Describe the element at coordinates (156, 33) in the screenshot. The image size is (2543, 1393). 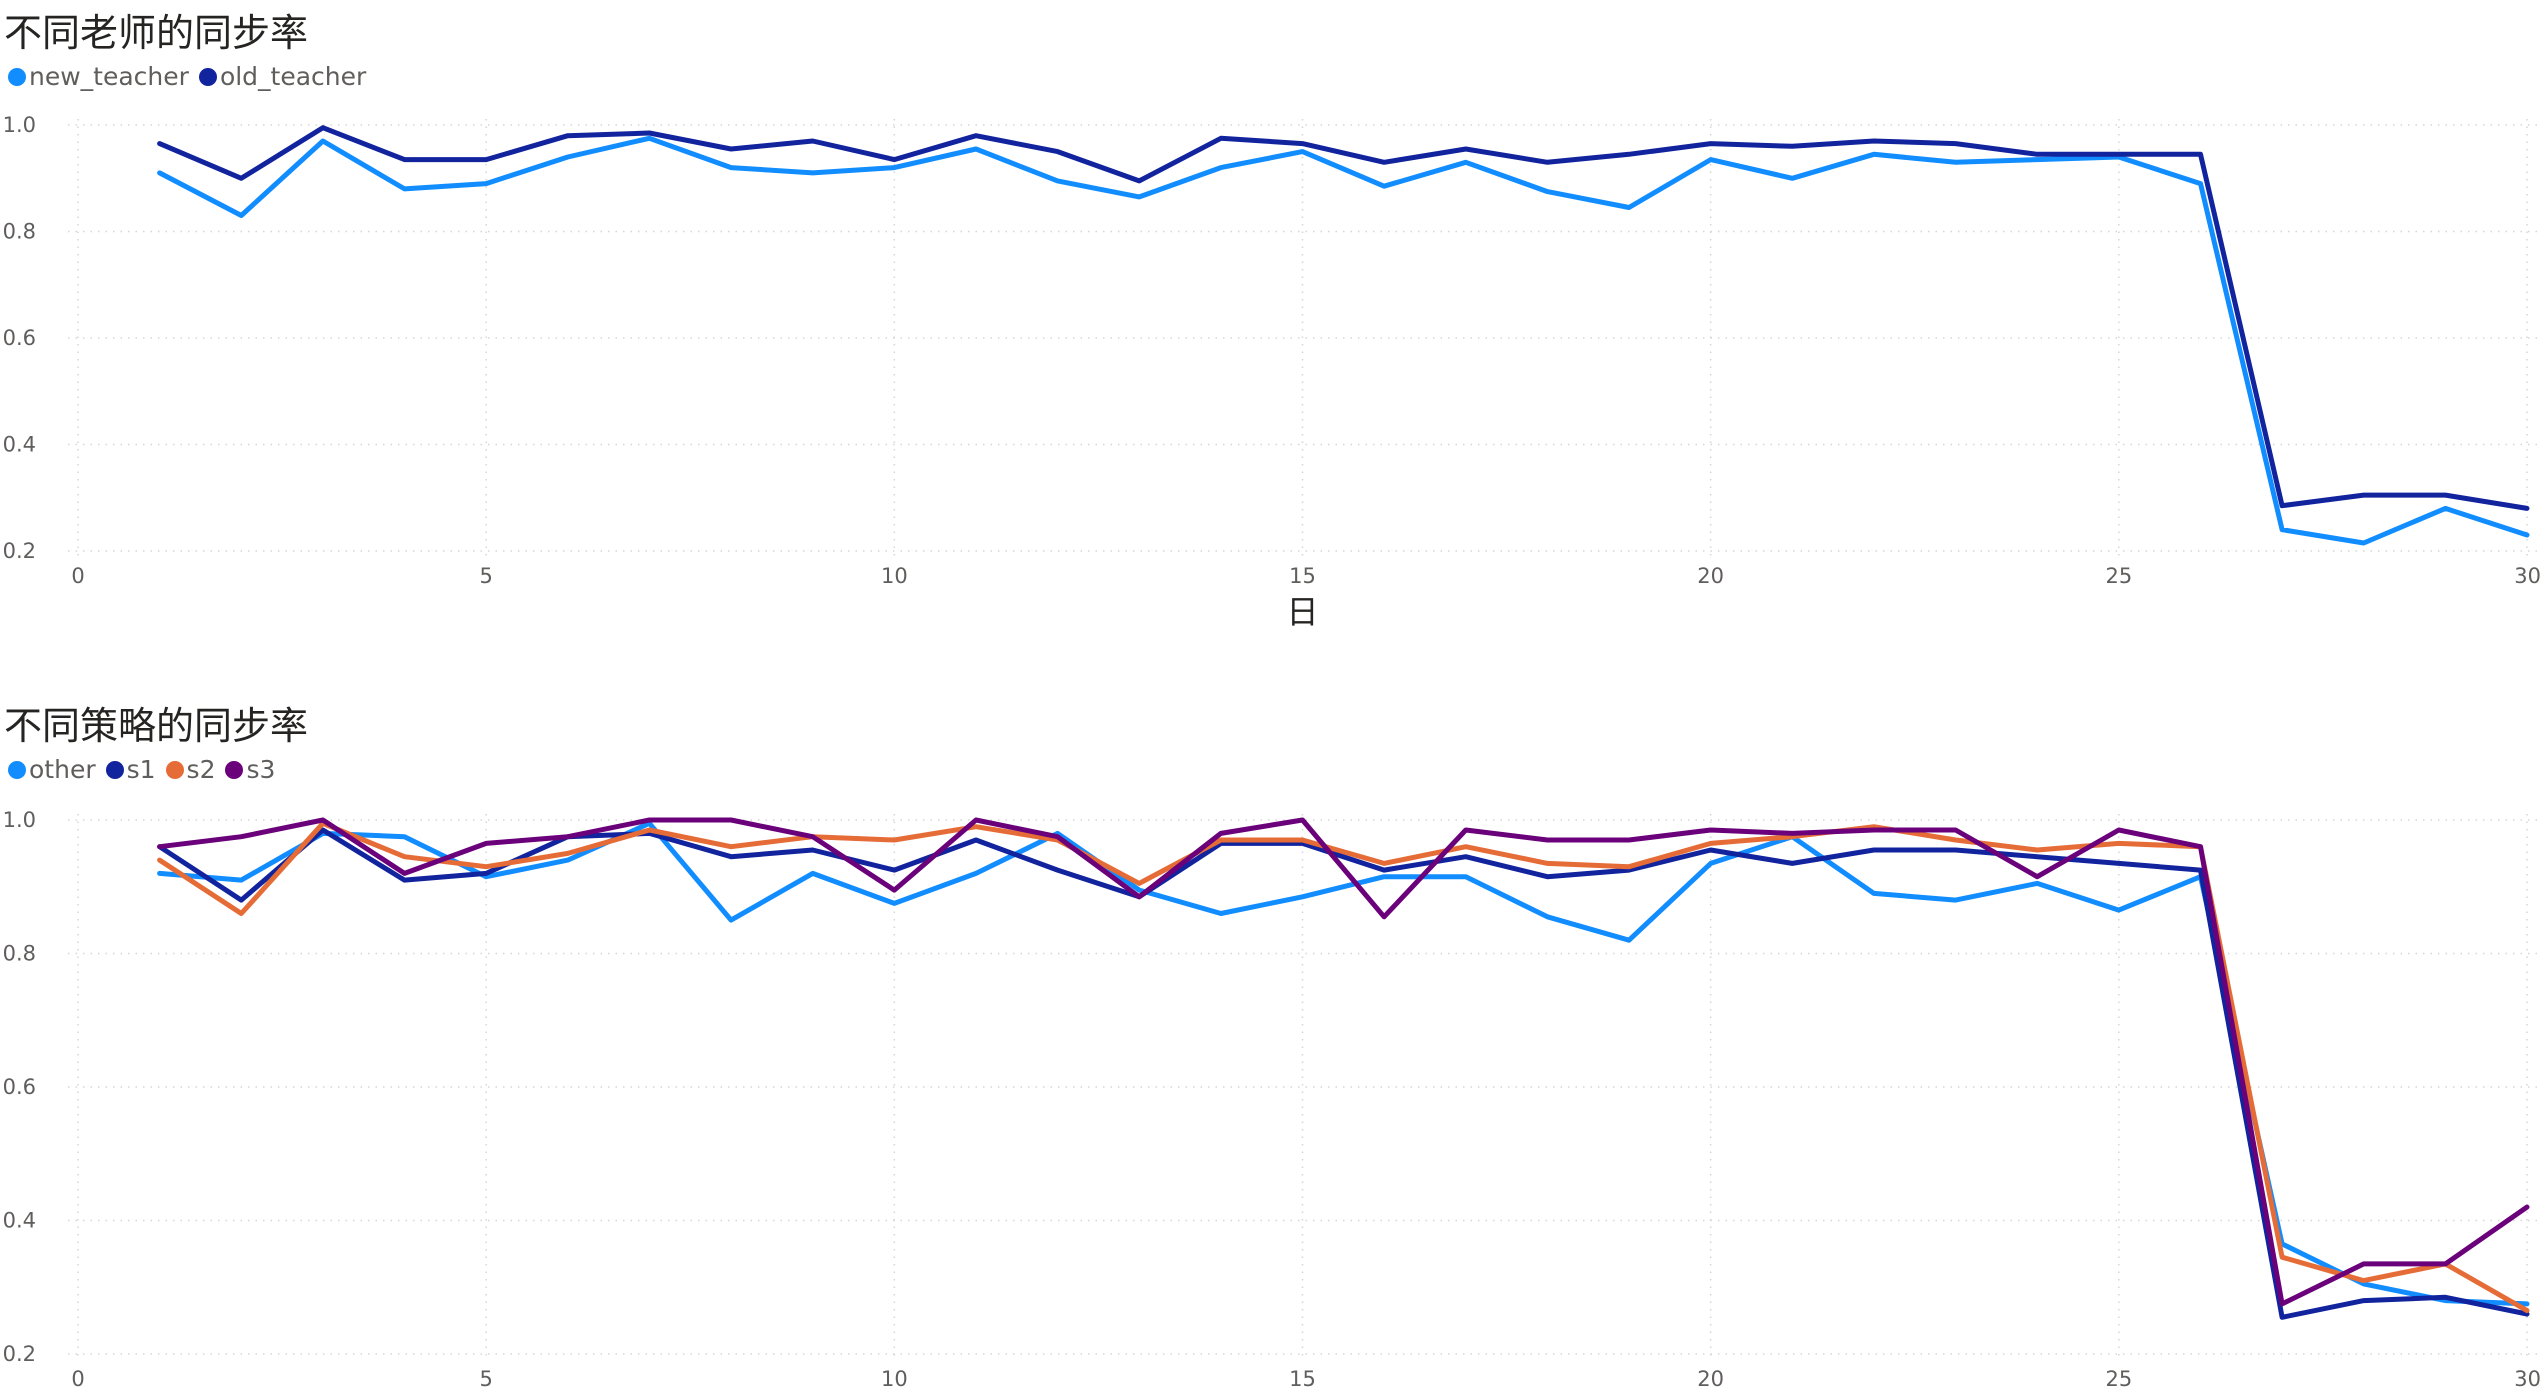
I see `chart-title: 不同老师的同步率` at that location.